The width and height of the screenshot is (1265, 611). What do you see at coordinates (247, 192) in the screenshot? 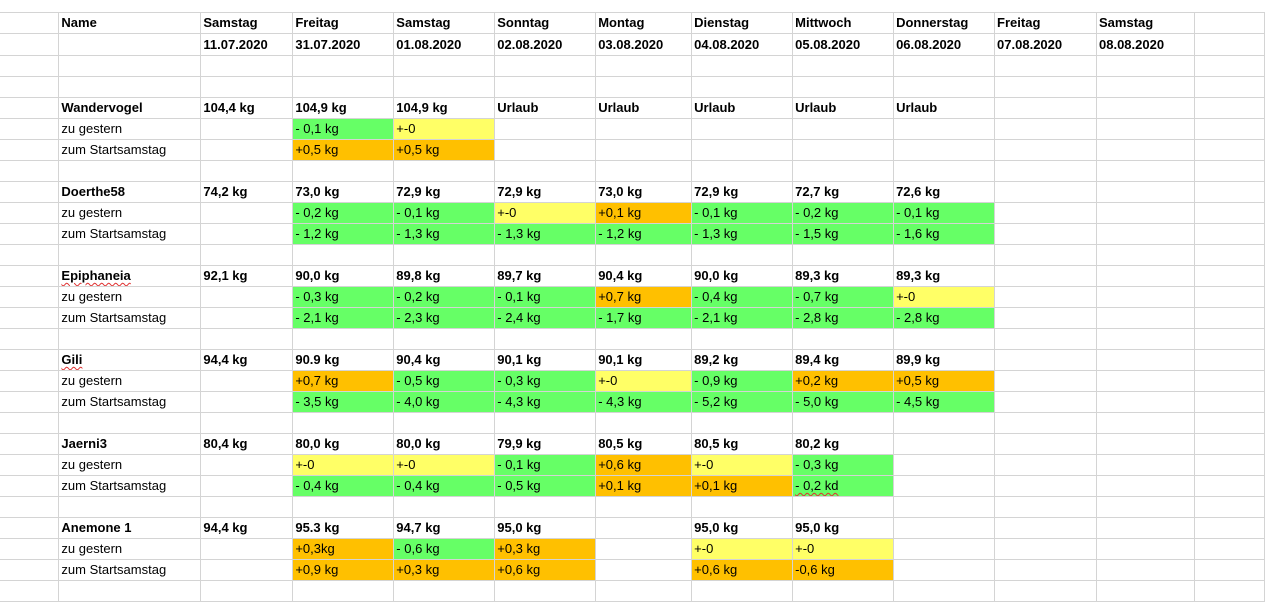
I see `weight-cell: 74,2 kg` at bounding box center [247, 192].